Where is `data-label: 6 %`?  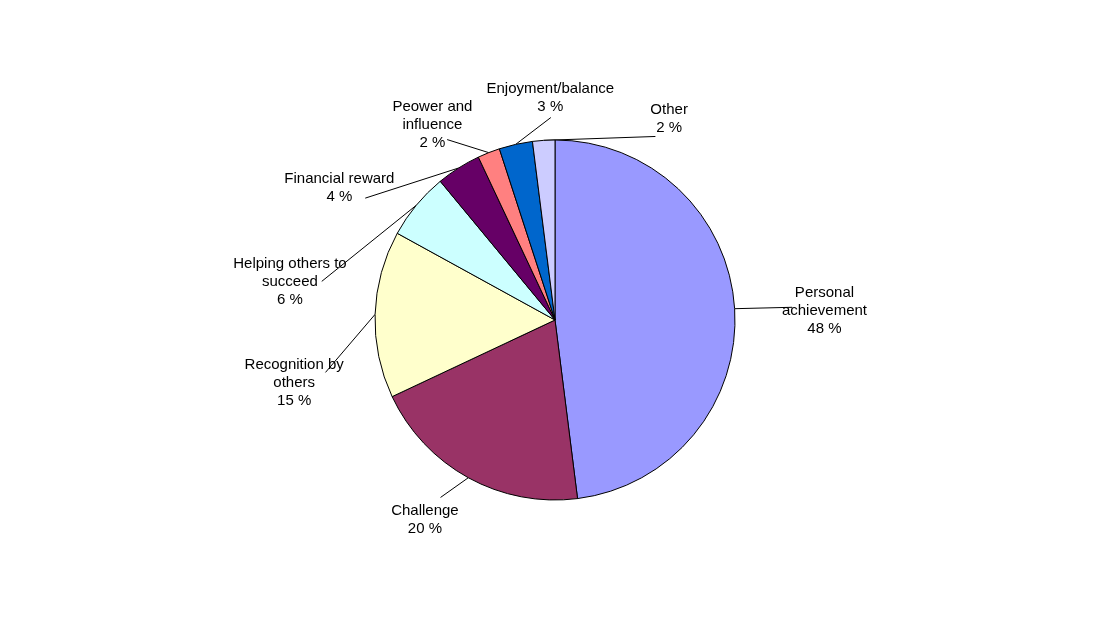 data-label: 6 % is located at coordinates (290, 299).